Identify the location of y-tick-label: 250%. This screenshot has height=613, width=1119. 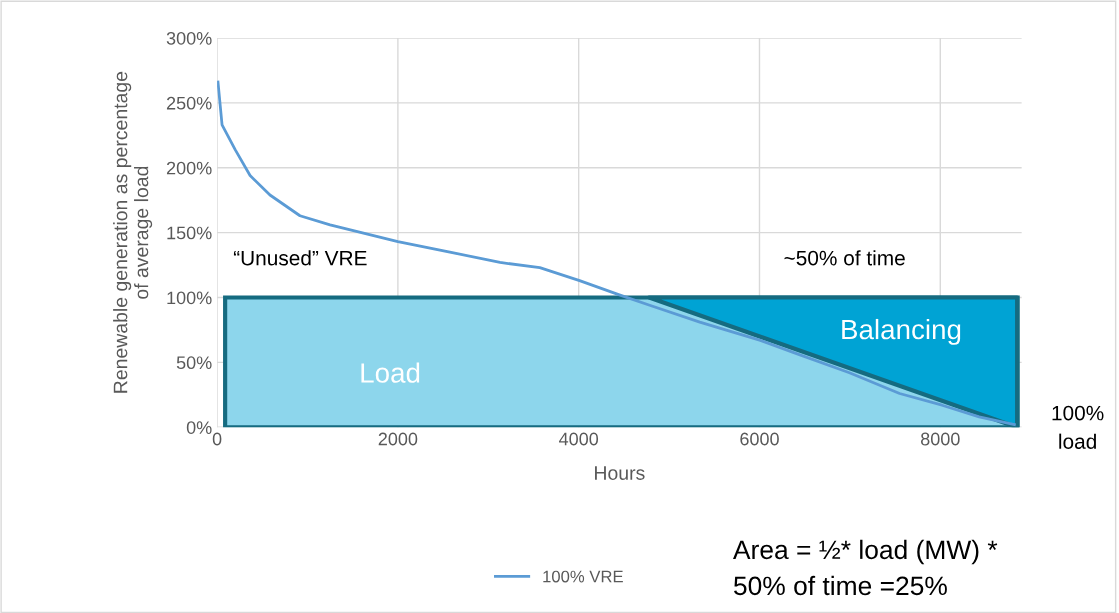
(189, 103).